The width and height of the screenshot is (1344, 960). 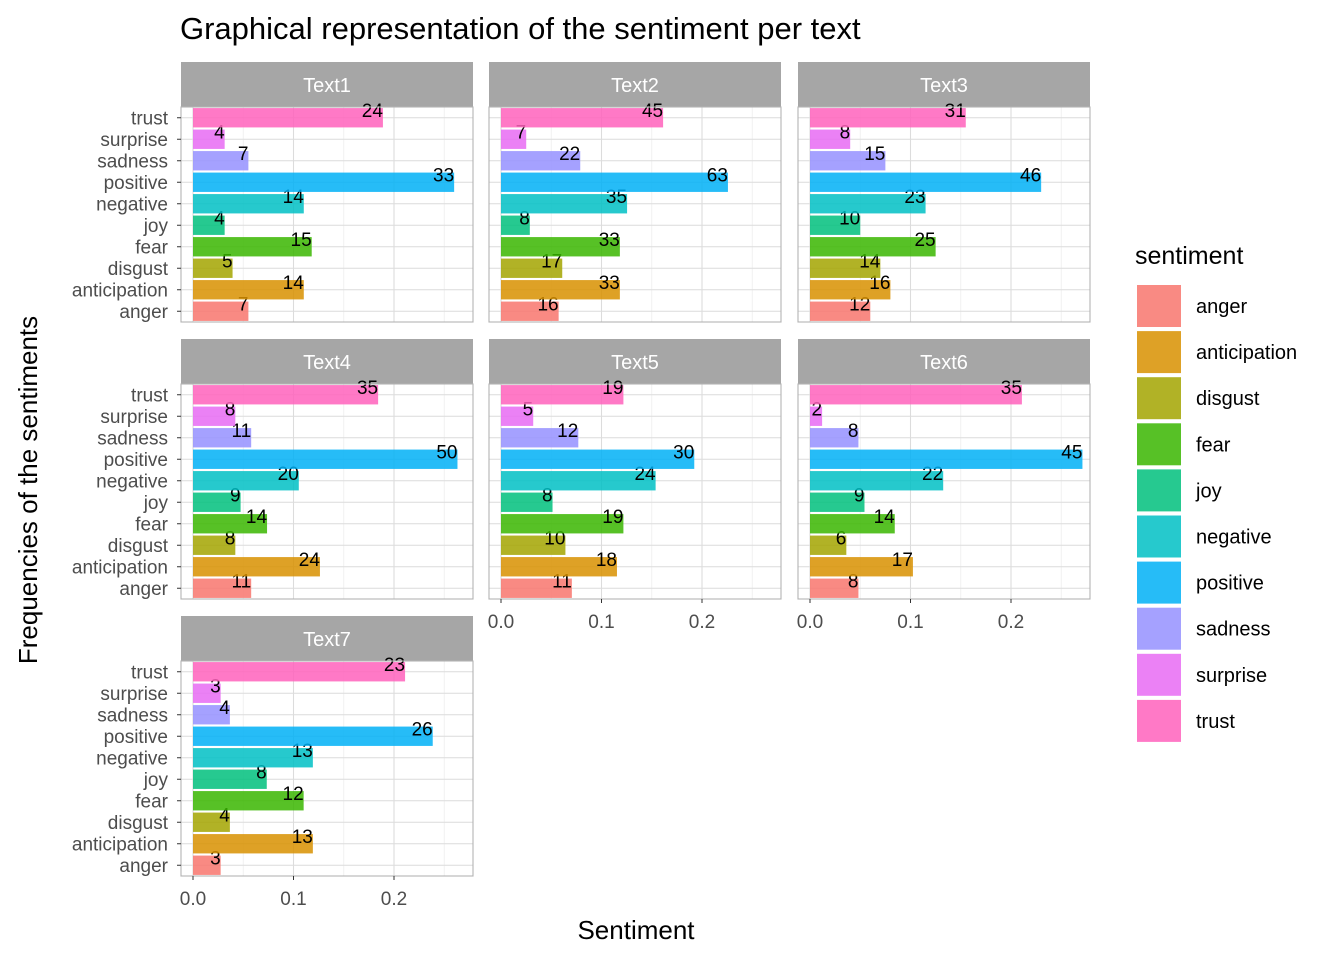 I want to click on data-label-anticipation: 13, so click(x=302, y=837).